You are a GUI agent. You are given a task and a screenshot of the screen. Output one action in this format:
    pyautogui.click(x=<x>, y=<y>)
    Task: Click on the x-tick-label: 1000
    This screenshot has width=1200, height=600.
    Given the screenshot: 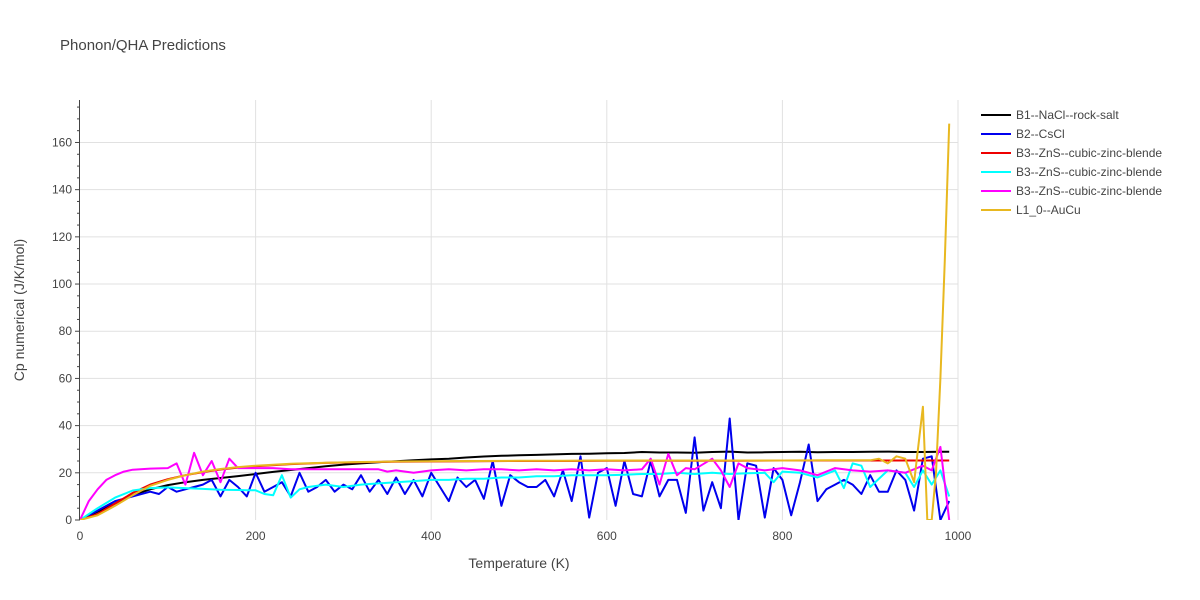 What is the action you would take?
    pyautogui.click(x=958, y=536)
    